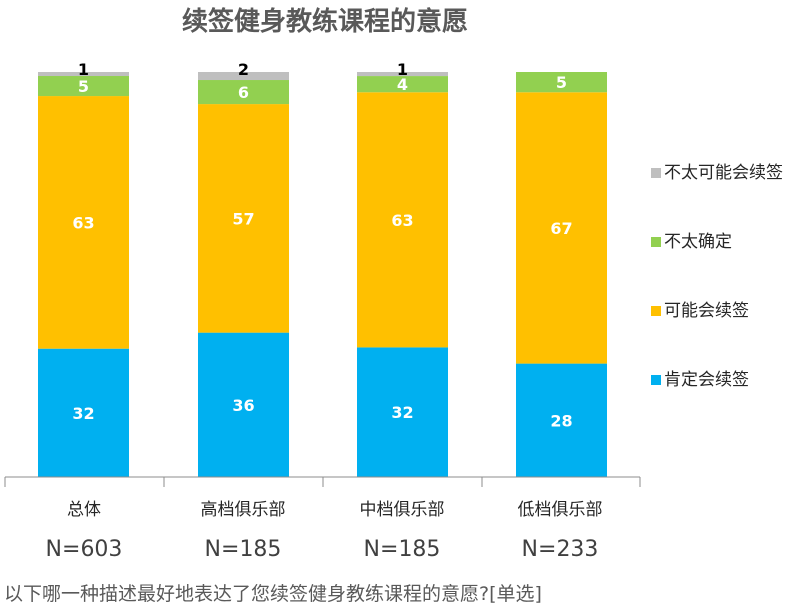 This screenshot has height=615, width=811. Describe the element at coordinates (560, 510) in the screenshot. I see `category-label: 低档俱乐部` at that location.